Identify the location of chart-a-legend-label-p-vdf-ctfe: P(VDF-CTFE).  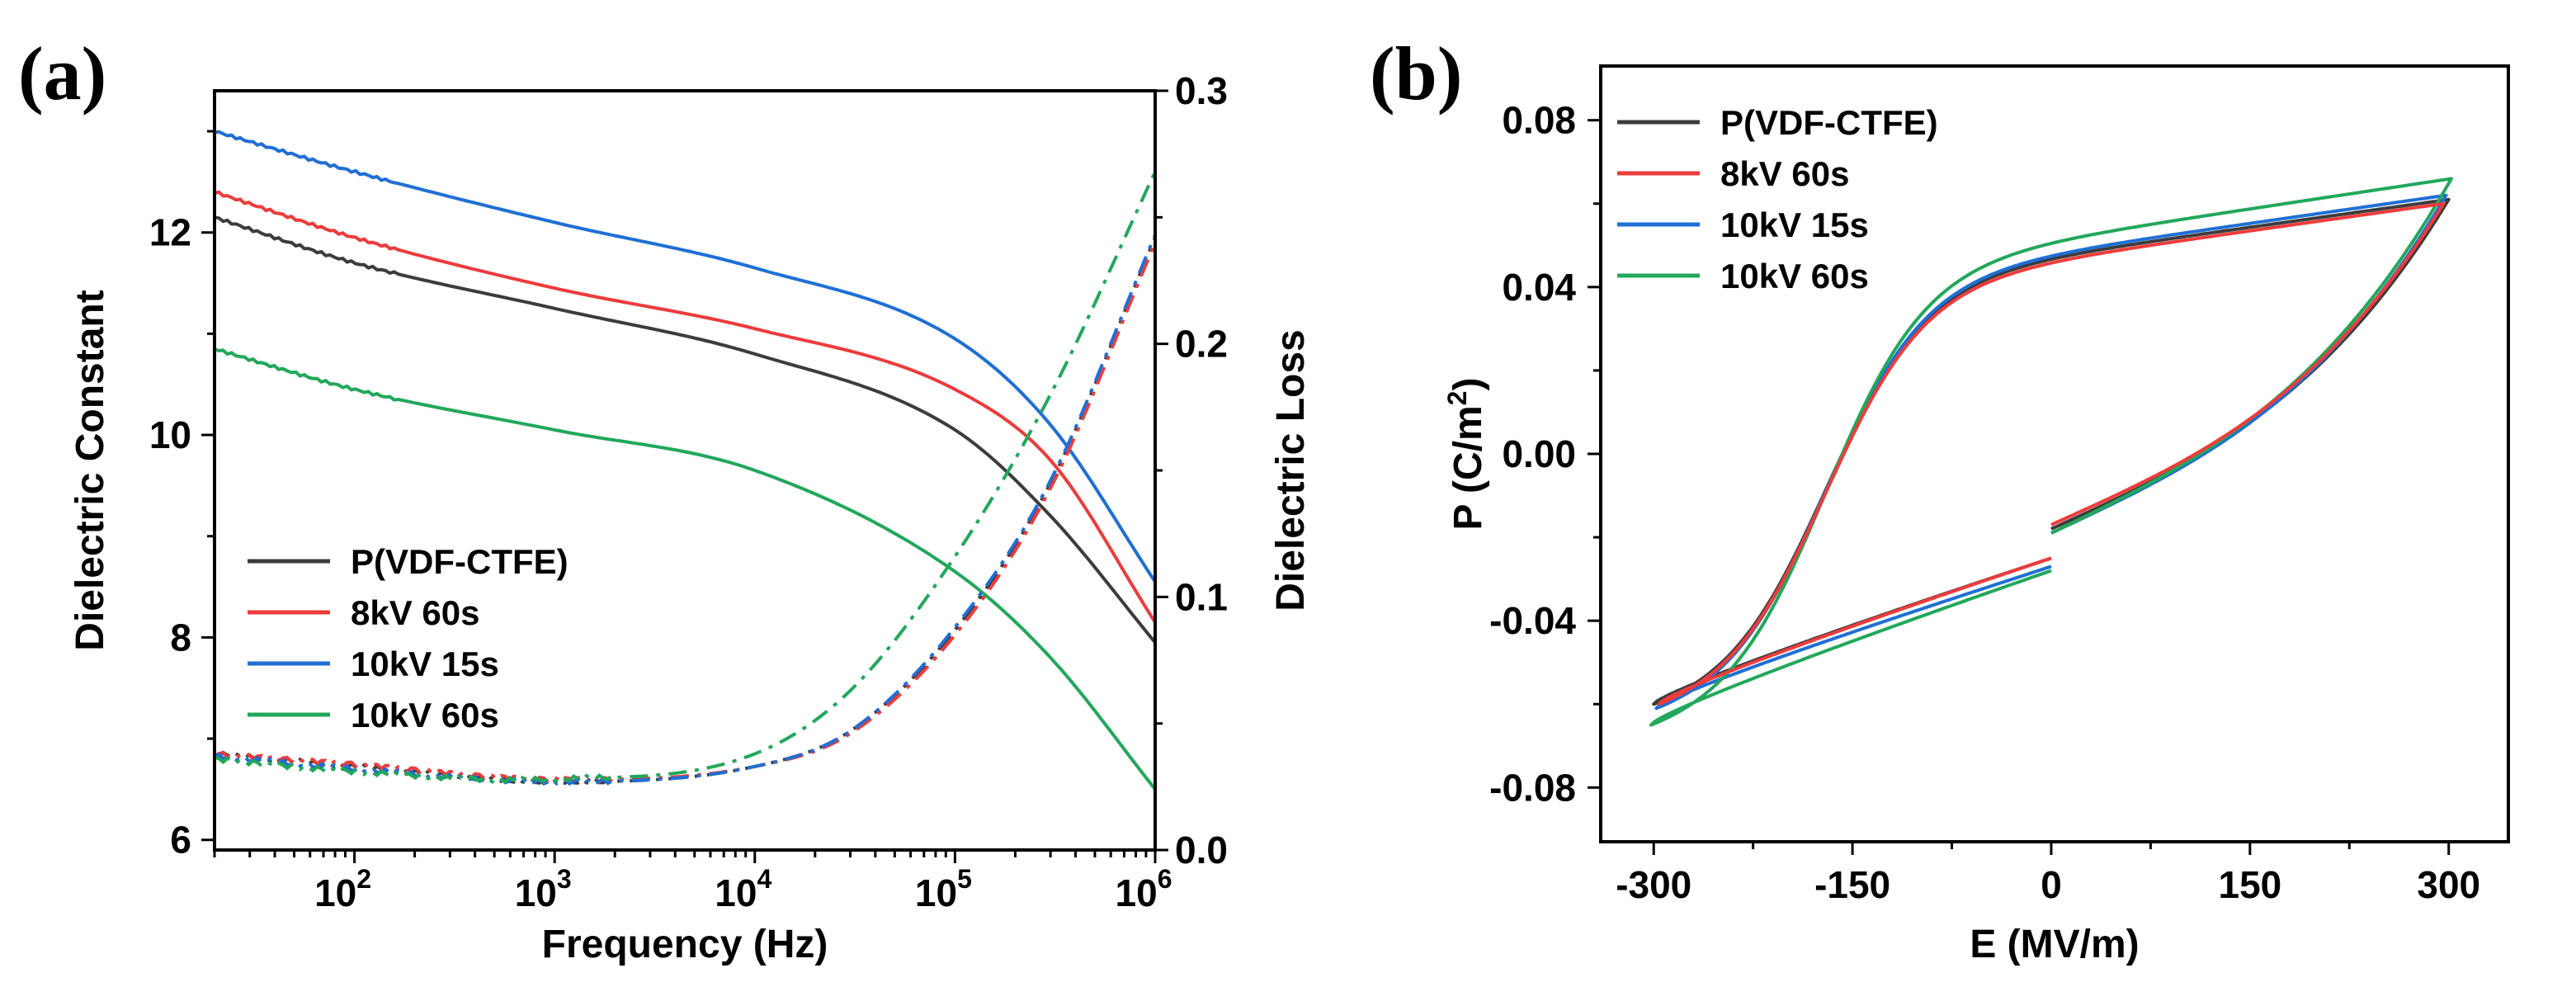
(460, 561).